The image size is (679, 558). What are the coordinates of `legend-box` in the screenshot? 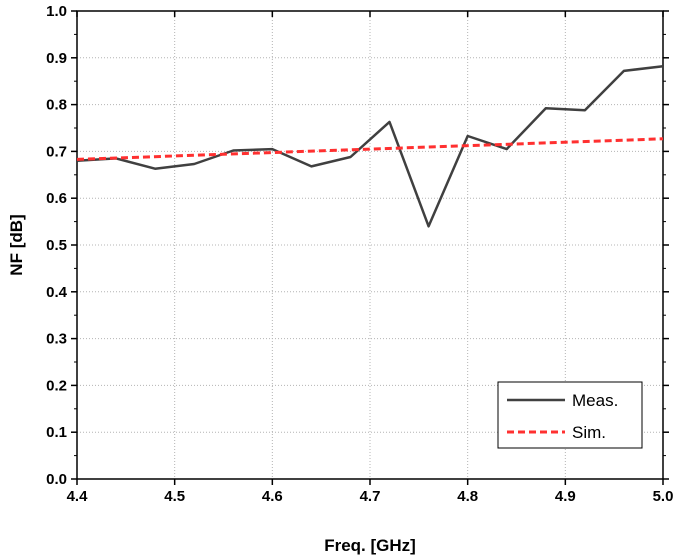 It's located at (570, 415).